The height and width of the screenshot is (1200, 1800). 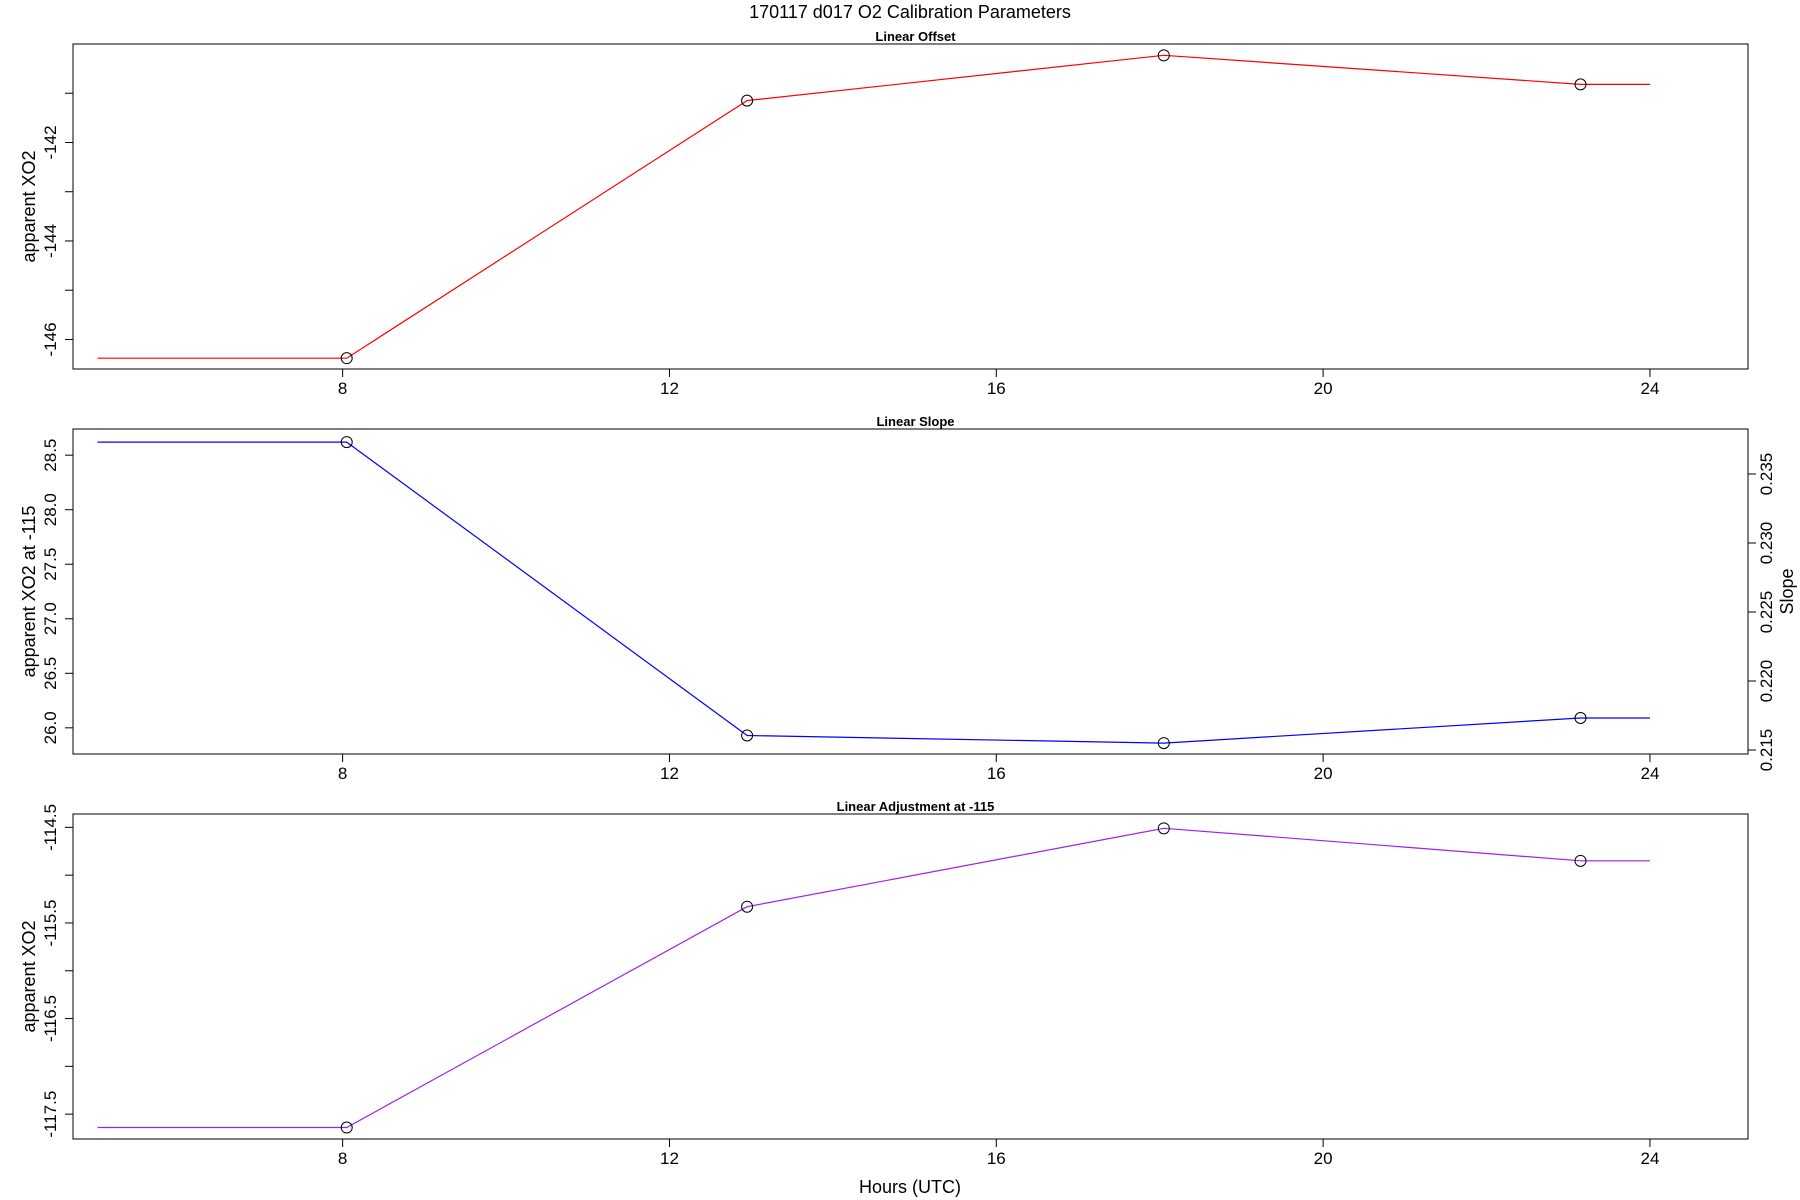 What do you see at coordinates (50, 339) in the screenshot?
I see `y-tick-label: -146` at bounding box center [50, 339].